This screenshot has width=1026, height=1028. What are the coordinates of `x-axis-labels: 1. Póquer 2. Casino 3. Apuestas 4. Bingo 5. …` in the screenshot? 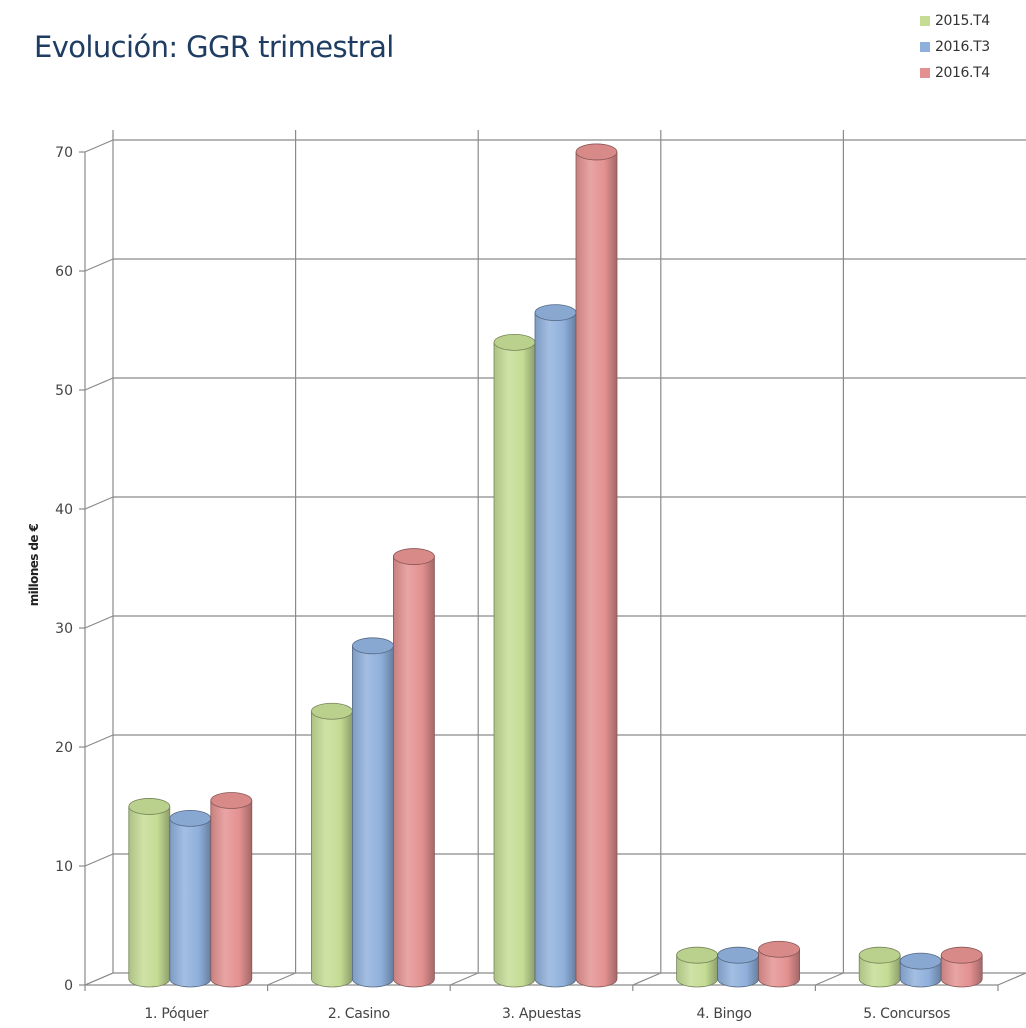 It's located at (547, 1014).